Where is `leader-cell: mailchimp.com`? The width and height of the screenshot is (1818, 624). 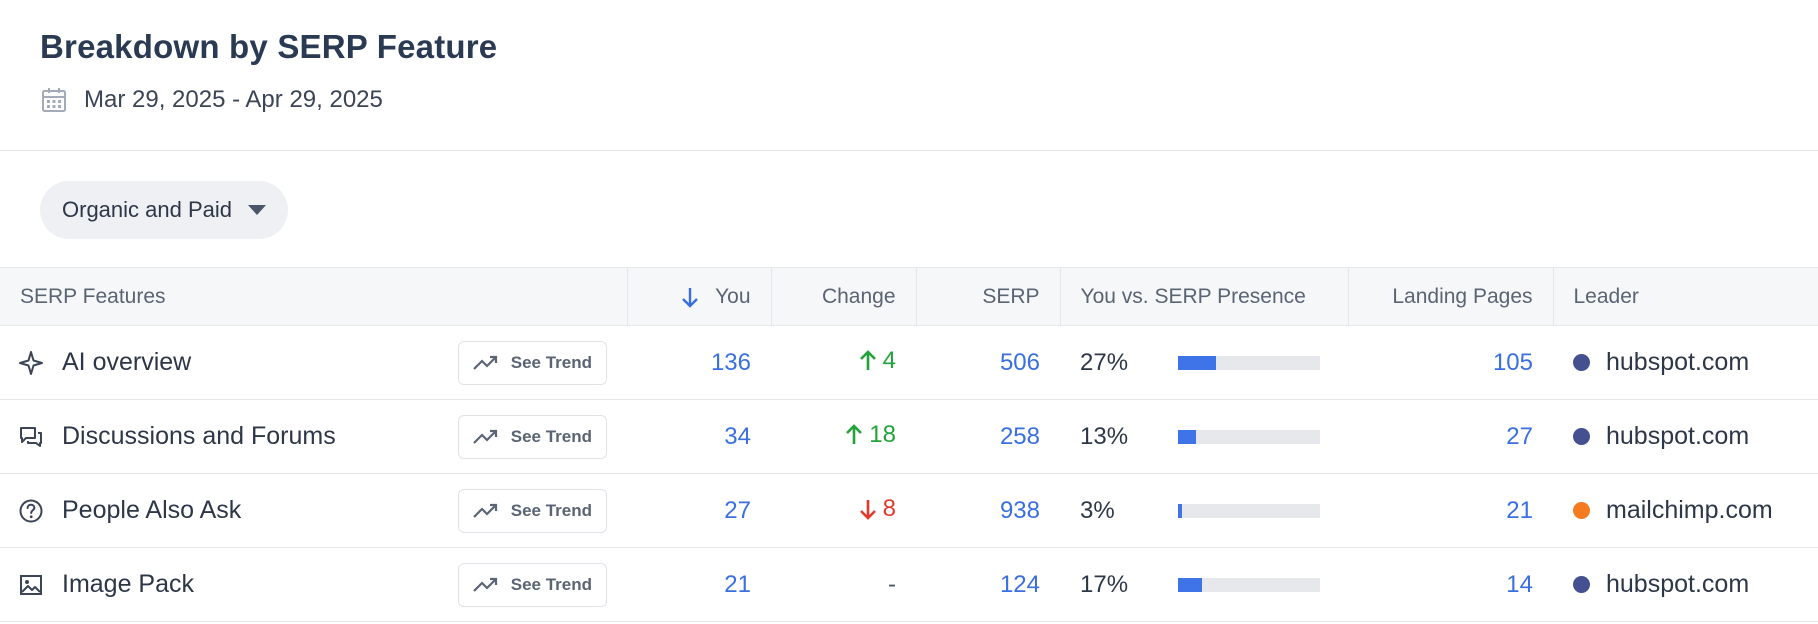 leader-cell: mailchimp.com is located at coordinates (1685, 510).